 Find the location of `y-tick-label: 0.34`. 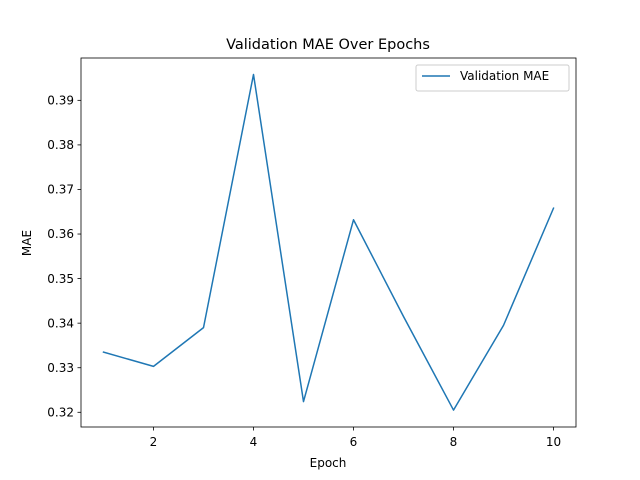

y-tick-label: 0.34 is located at coordinates (60, 323).